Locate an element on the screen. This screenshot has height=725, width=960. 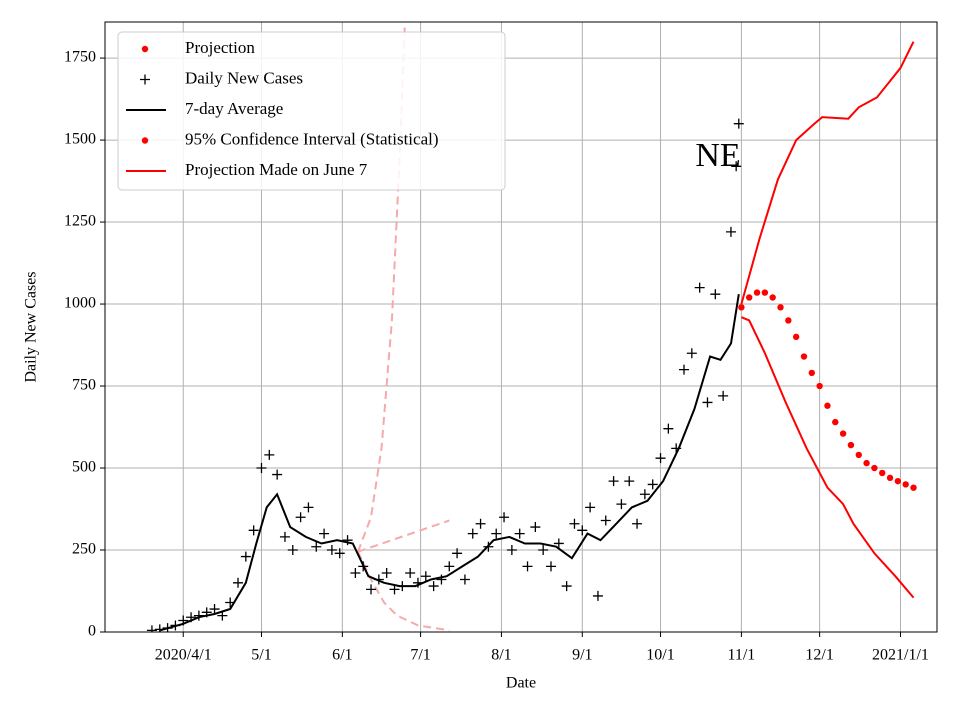
x-tick-label: 2021/1/1 is located at coordinates (900, 655).